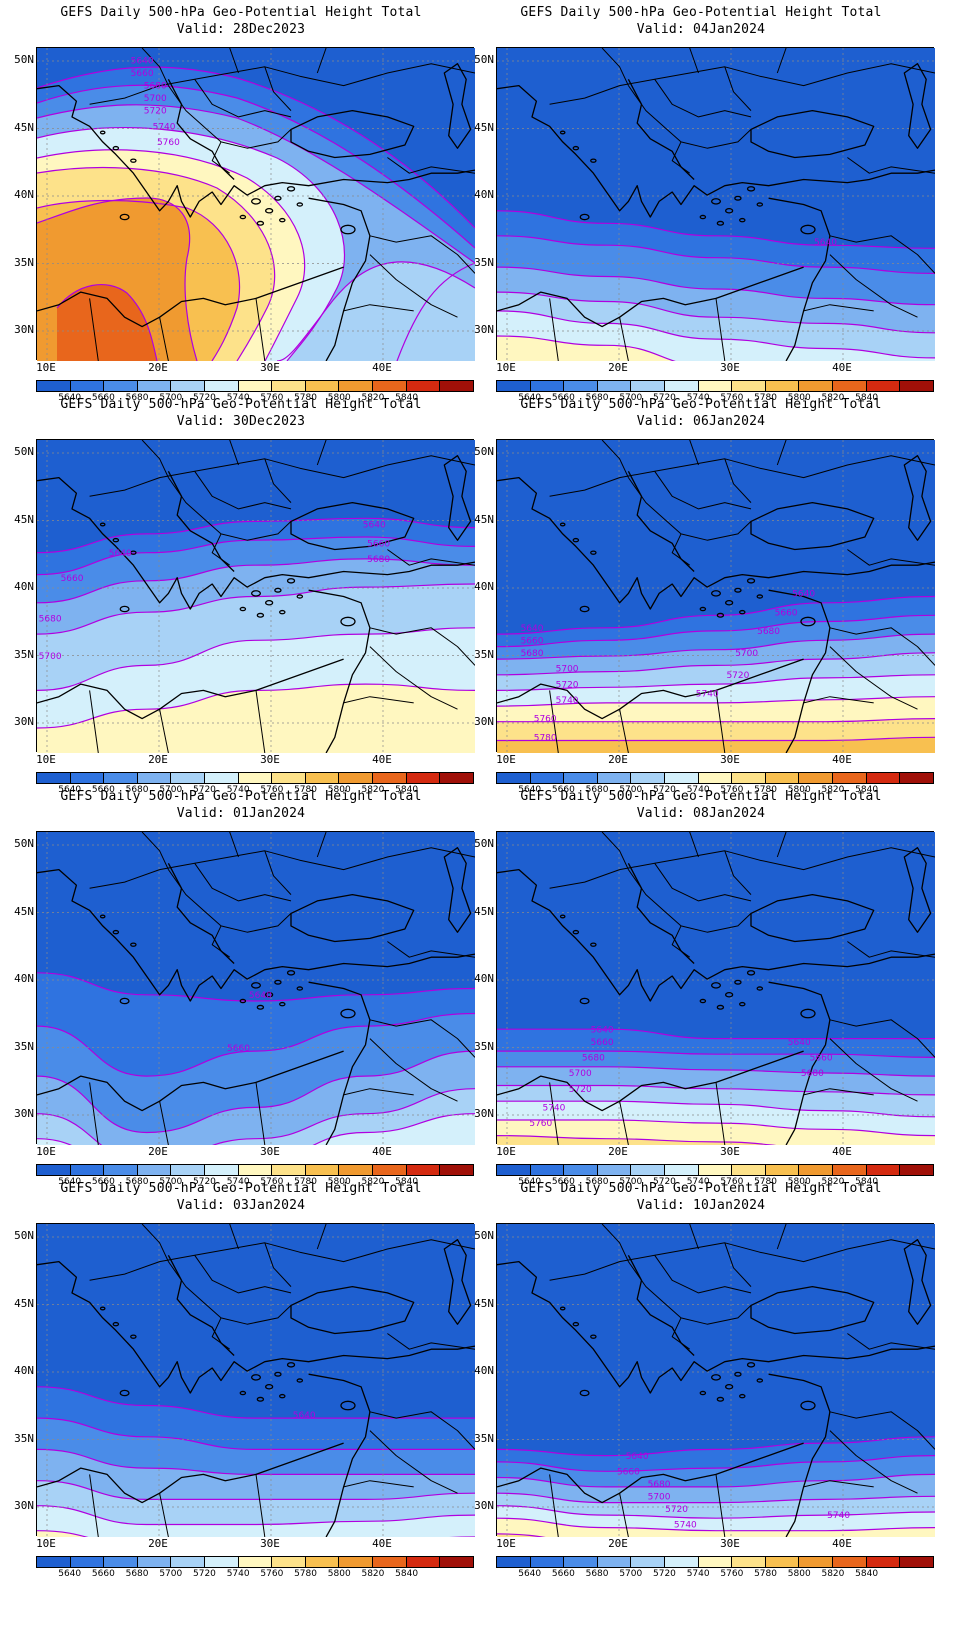 The width and height of the screenshot is (964, 1640). Describe the element at coordinates (707, 695) in the screenshot. I see `contour-label: 5740` at that location.